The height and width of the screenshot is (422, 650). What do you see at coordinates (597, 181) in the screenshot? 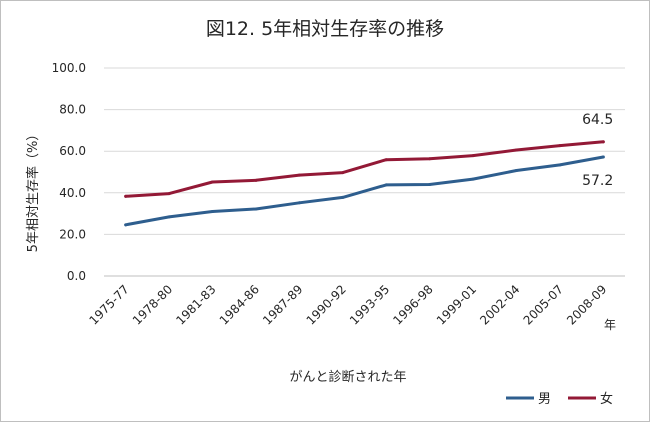
I see `end-label-0: 57.2` at bounding box center [597, 181].